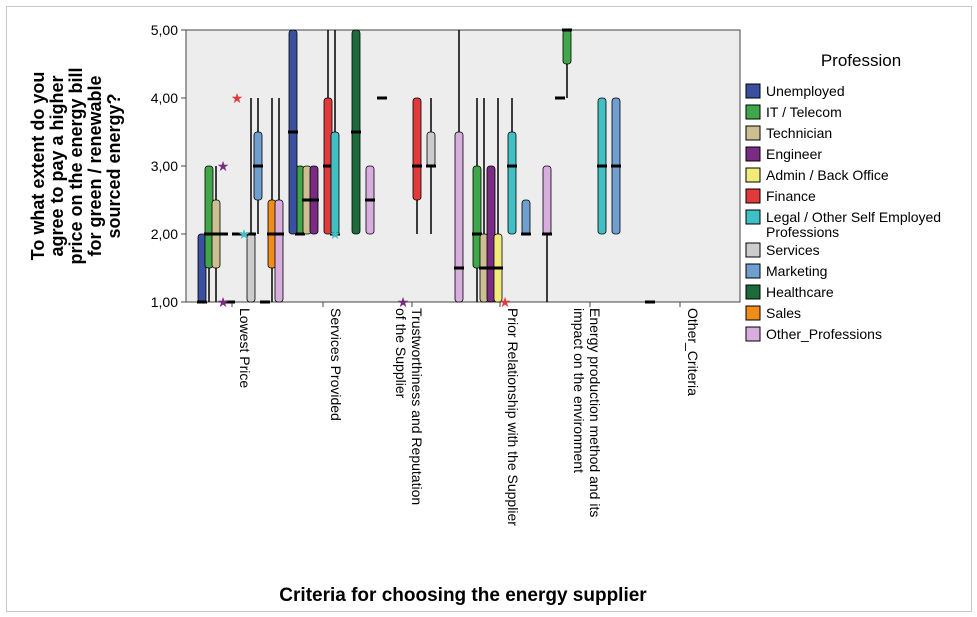 Image resolution: width=977 pixels, height=617 pixels. I want to click on y-axis: 1,00 2,00 3,00 4,00 5,00, so click(168, 166).